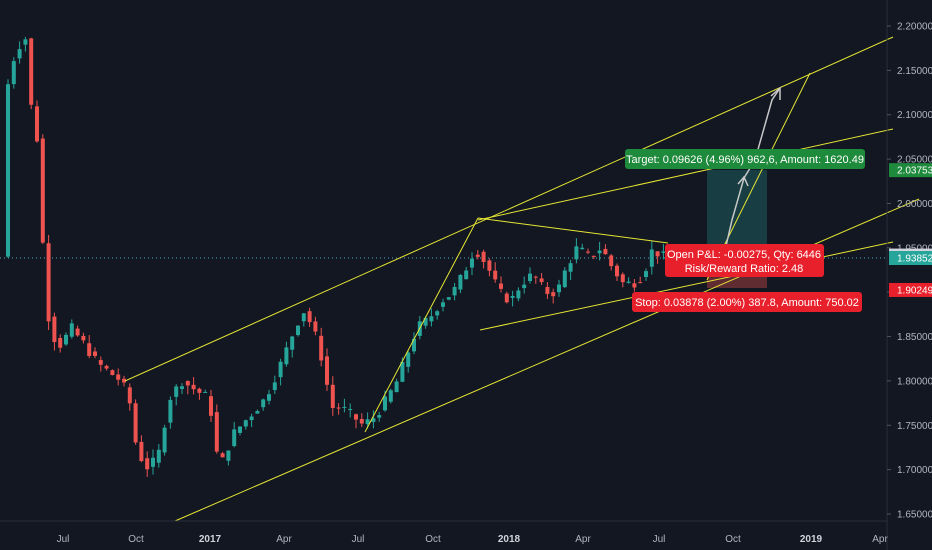  I want to click on pitchfork-upper-line, so click(685, 174).